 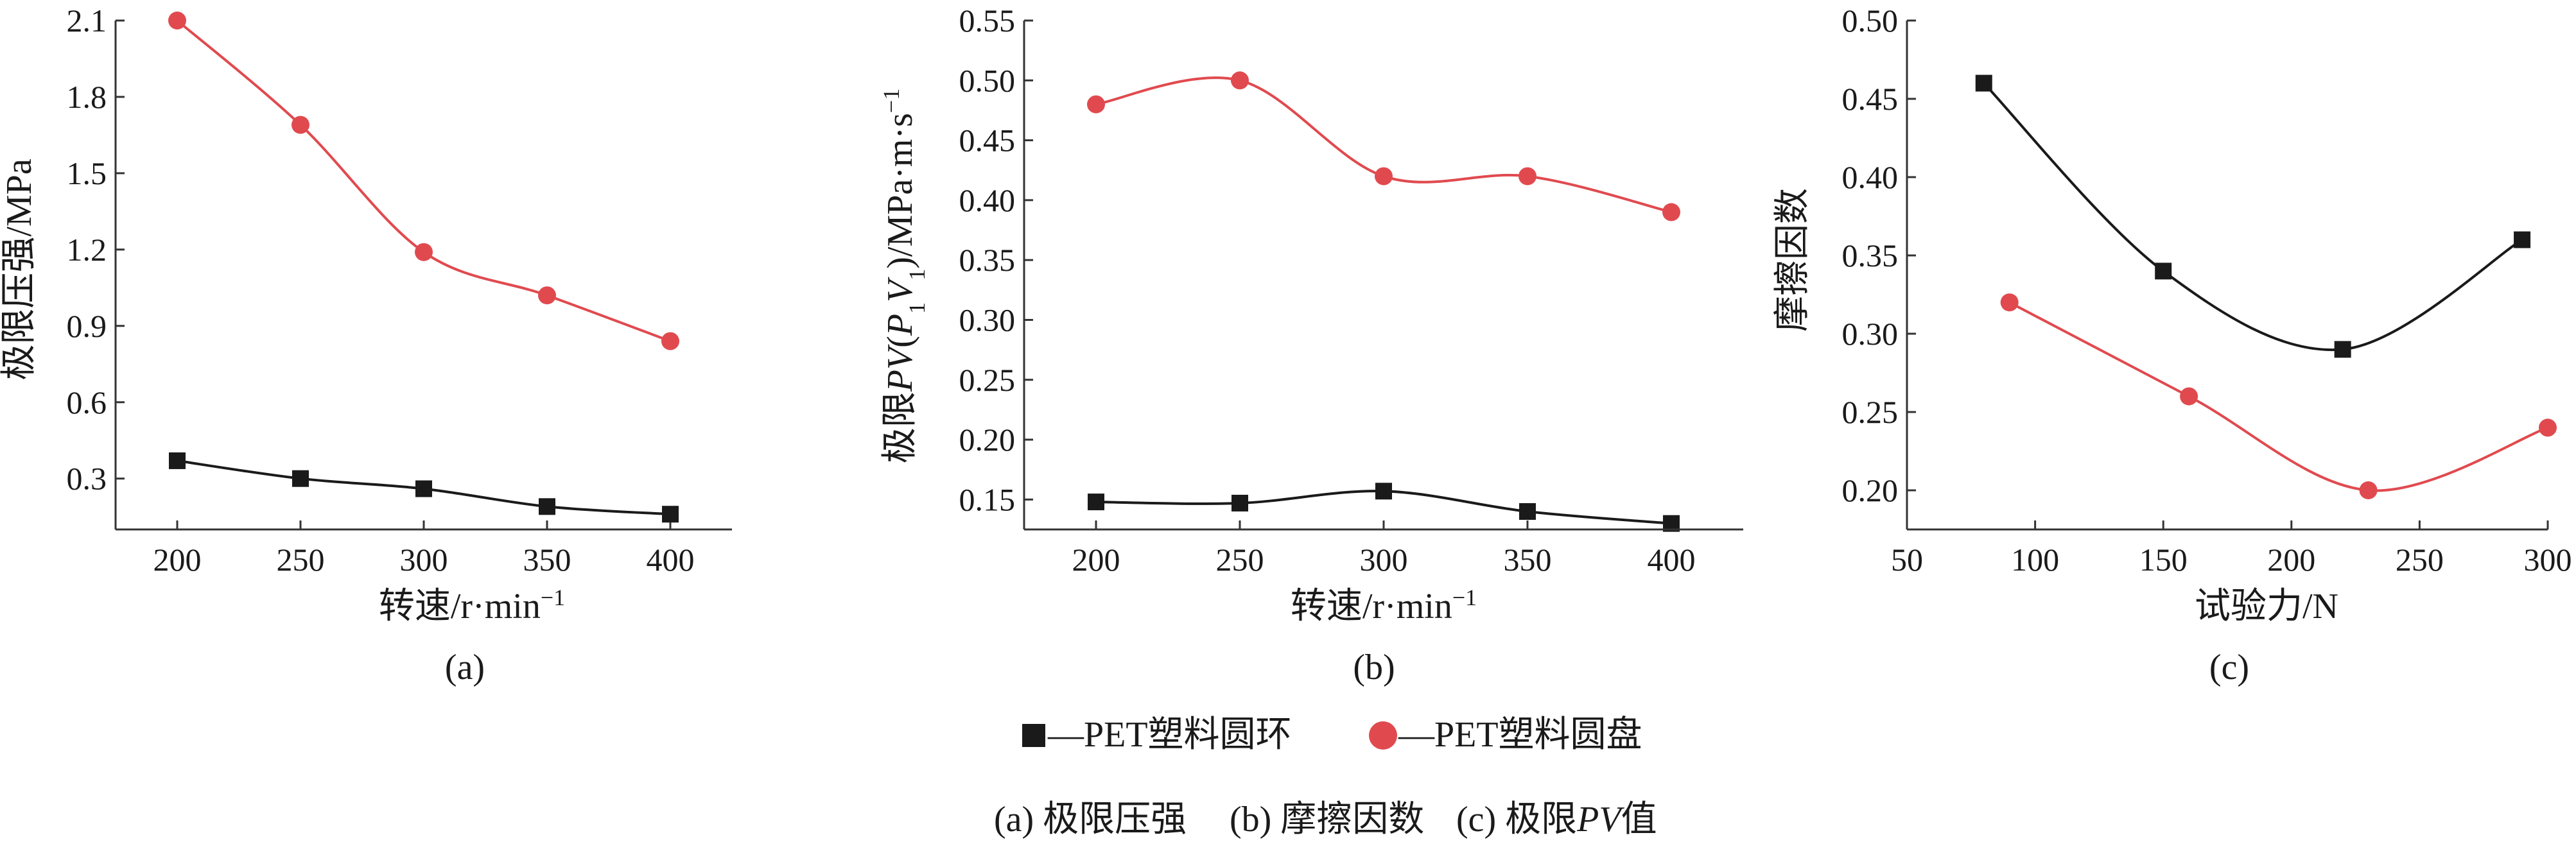 What do you see at coordinates (1516, 819) in the screenshot?
I see `caption-c-prefix: (c) 极限` at bounding box center [1516, 819].